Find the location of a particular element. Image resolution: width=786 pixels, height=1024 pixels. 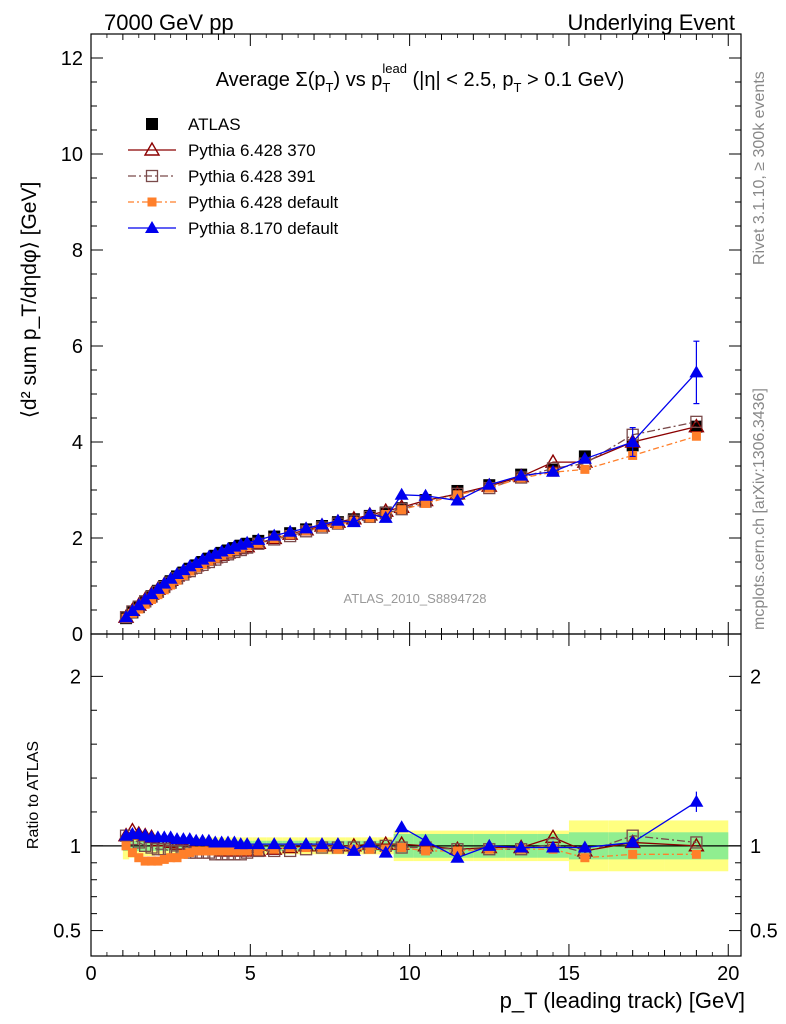

ratio-y-tick-label: 0.5 is located at coordinates (67, 932).